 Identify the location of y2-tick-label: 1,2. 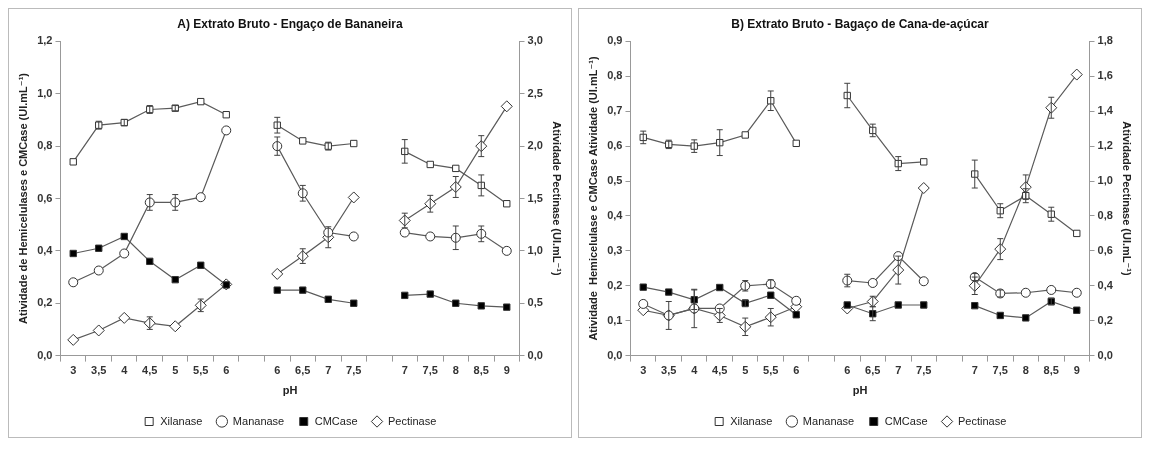
(1105, 145).